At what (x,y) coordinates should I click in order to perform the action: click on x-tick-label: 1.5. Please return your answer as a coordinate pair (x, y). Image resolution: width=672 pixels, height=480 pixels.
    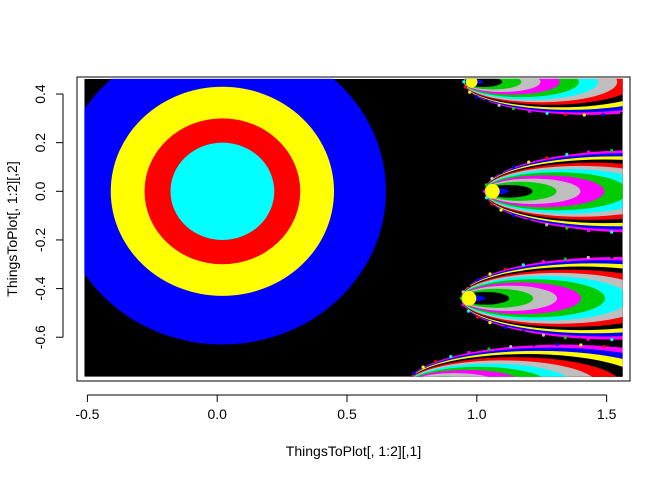
    Looking at the image, I should click on (607, 414).